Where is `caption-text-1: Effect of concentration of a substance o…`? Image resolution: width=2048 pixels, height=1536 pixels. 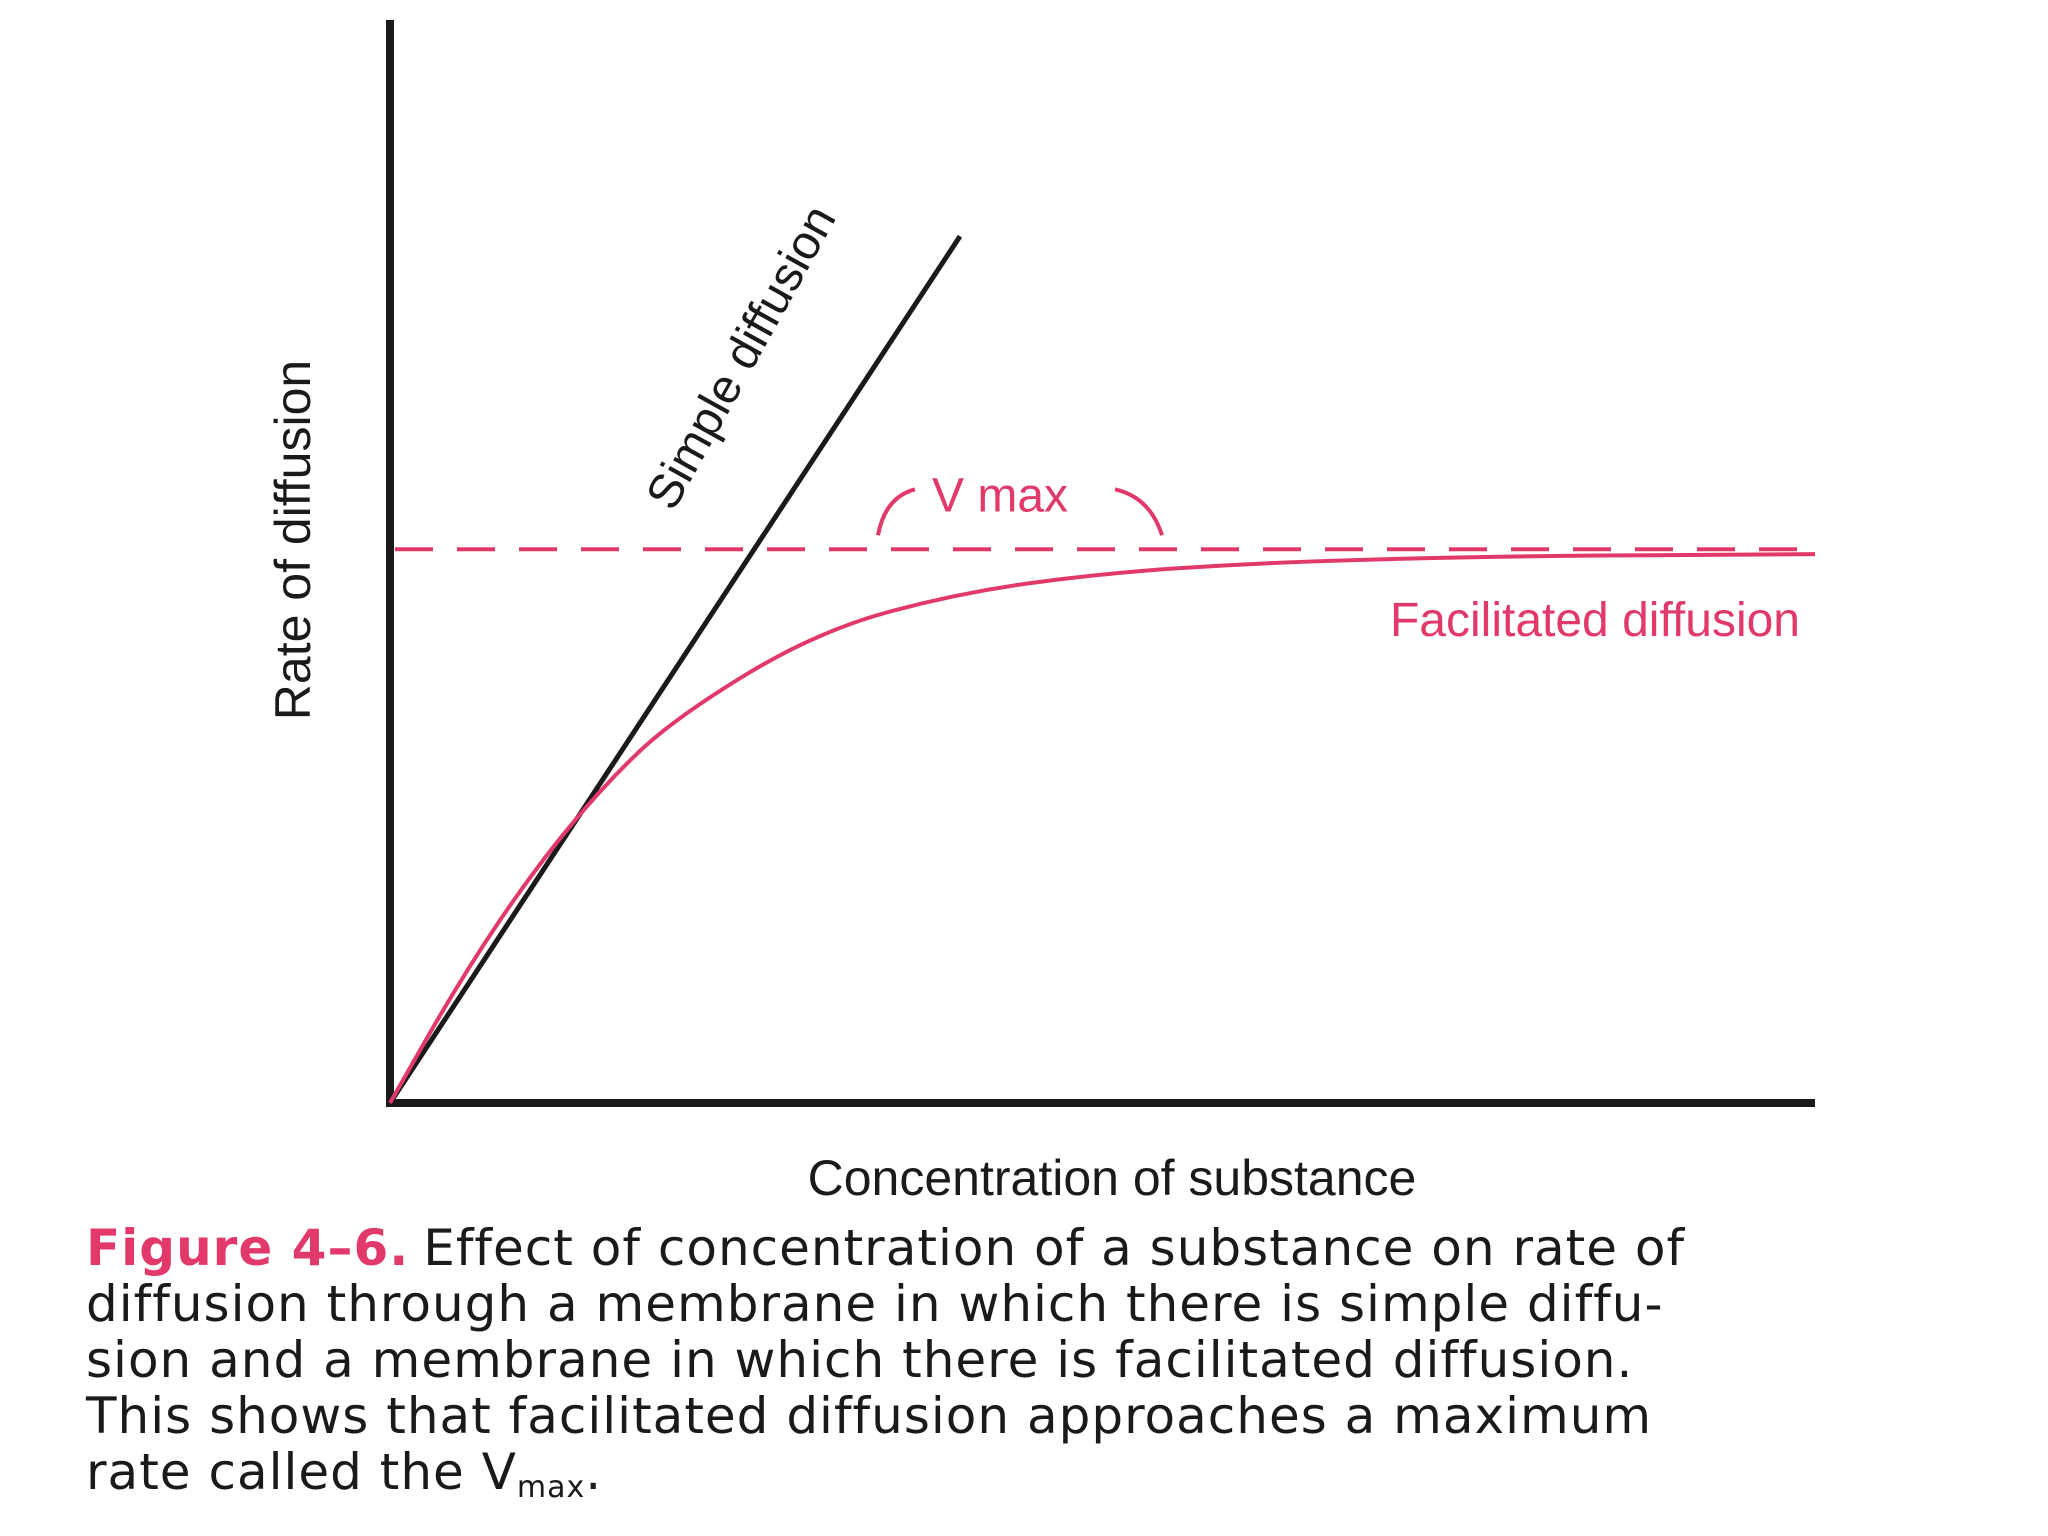
caption-text-1: Effect of concentration of a substance o… is located at coordinates (1054, 1248).